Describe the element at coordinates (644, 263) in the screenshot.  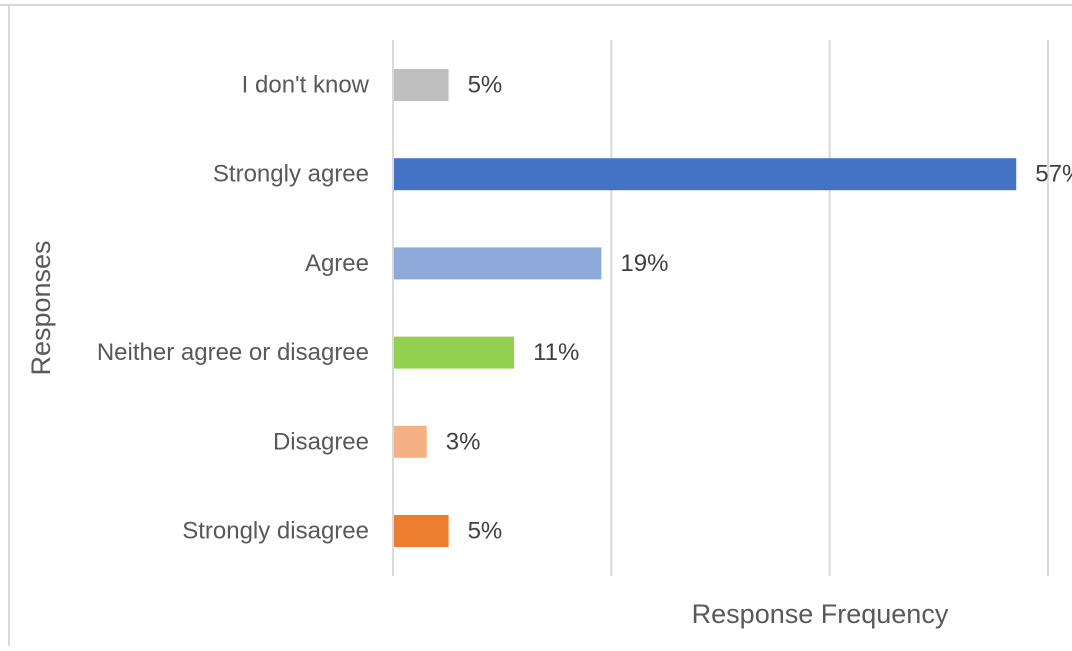
I see `data-label: 19%` at that location.